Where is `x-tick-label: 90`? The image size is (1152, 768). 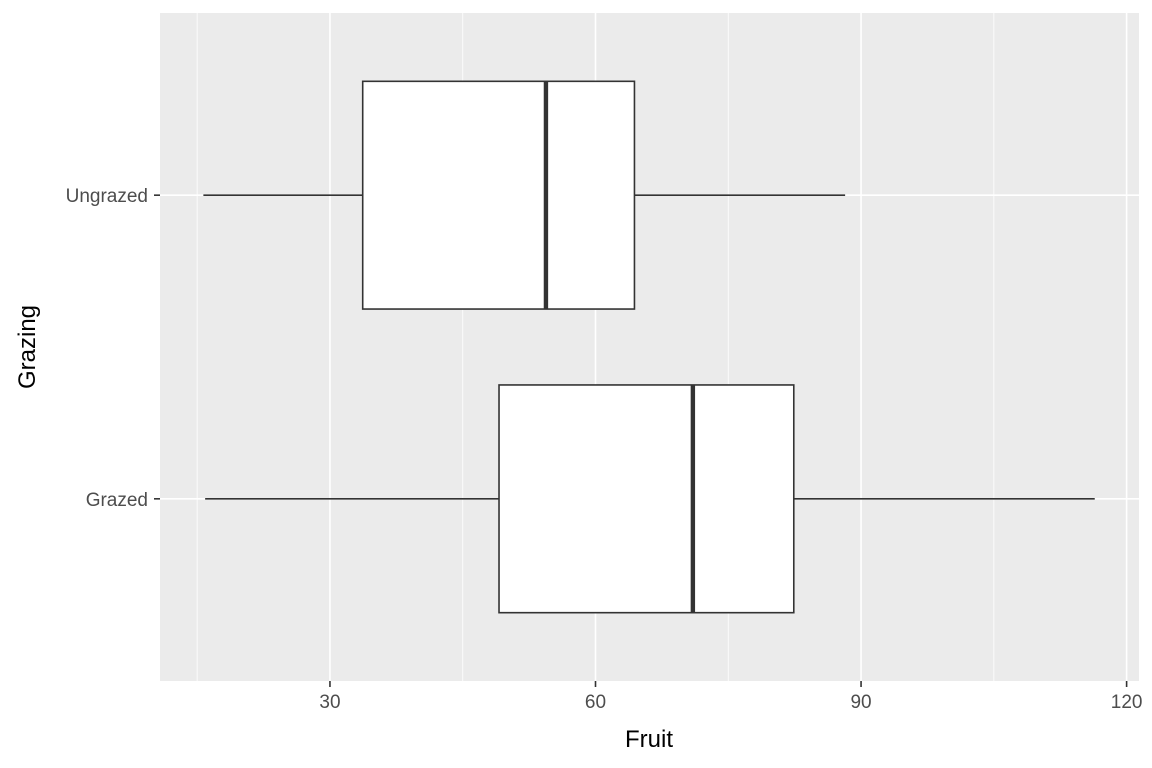 x-tick-label: 90 is located at coordinates (860, 702).